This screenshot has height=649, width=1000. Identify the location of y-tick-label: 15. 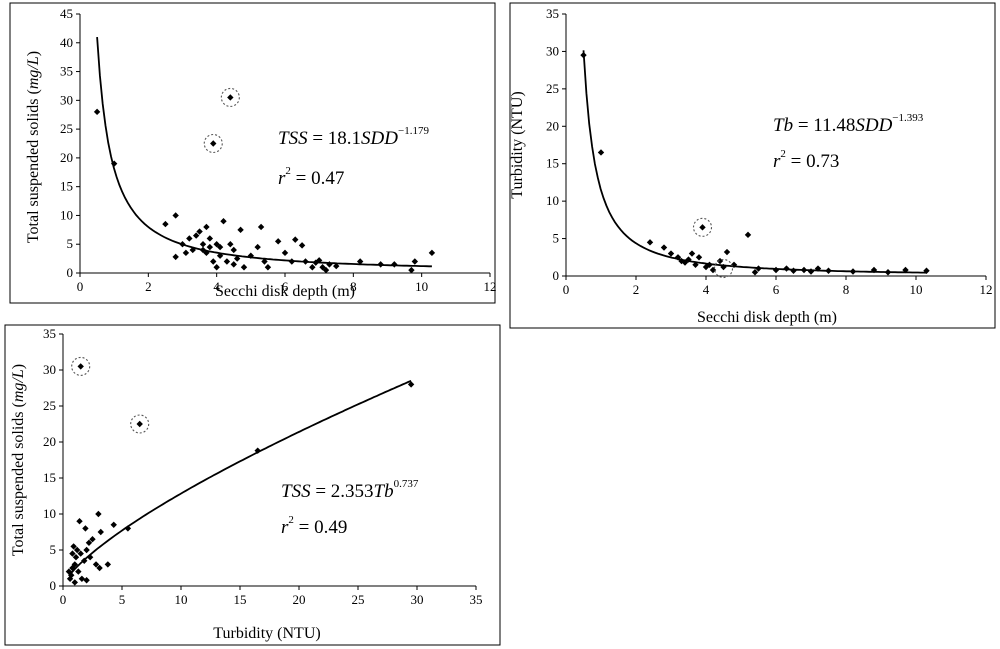
(66, 186).